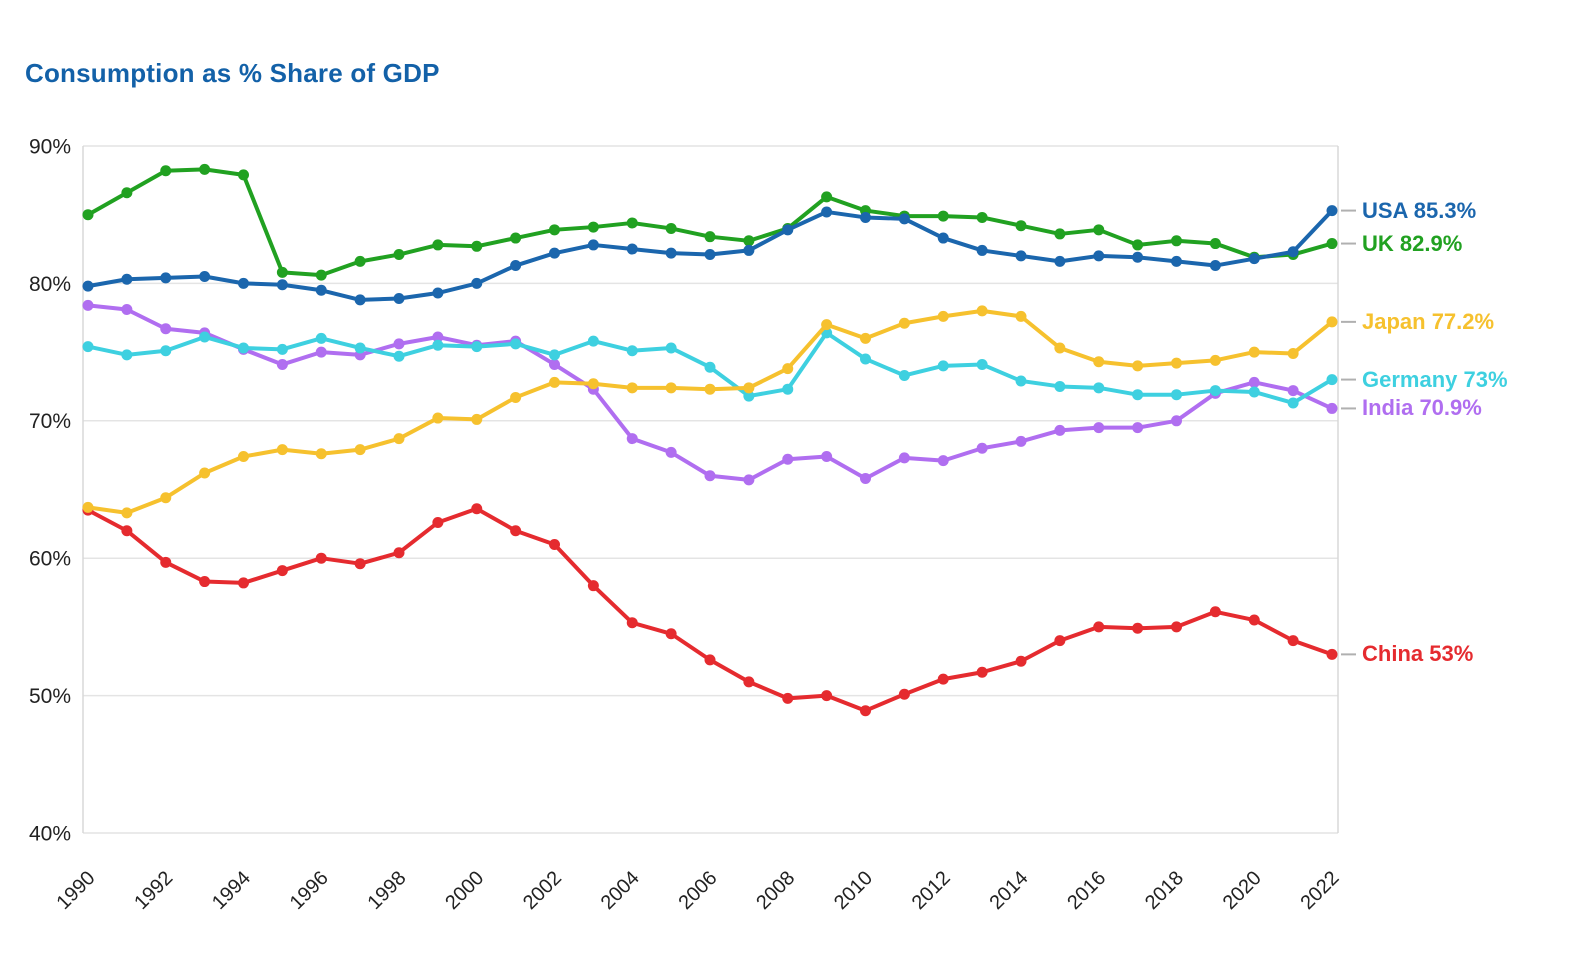  I want to click on series-end-label-germany: Germany 73%, so click(1435, 379).